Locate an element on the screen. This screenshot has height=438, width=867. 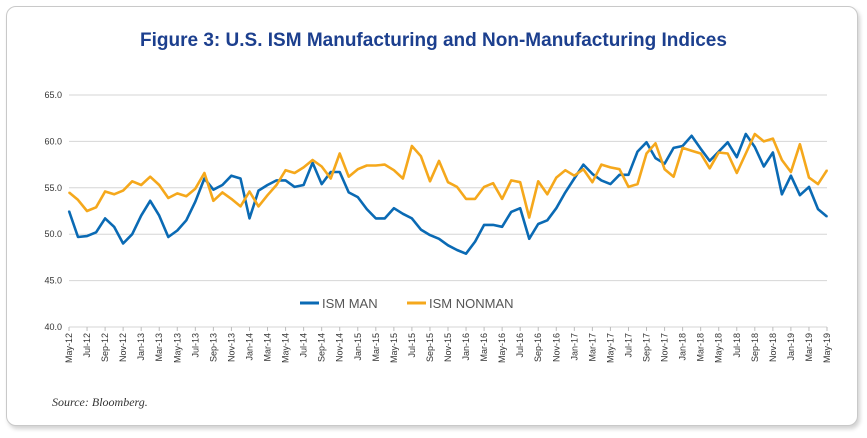
x-tick-label: Nov-17 is located at coordinates (665, 347).